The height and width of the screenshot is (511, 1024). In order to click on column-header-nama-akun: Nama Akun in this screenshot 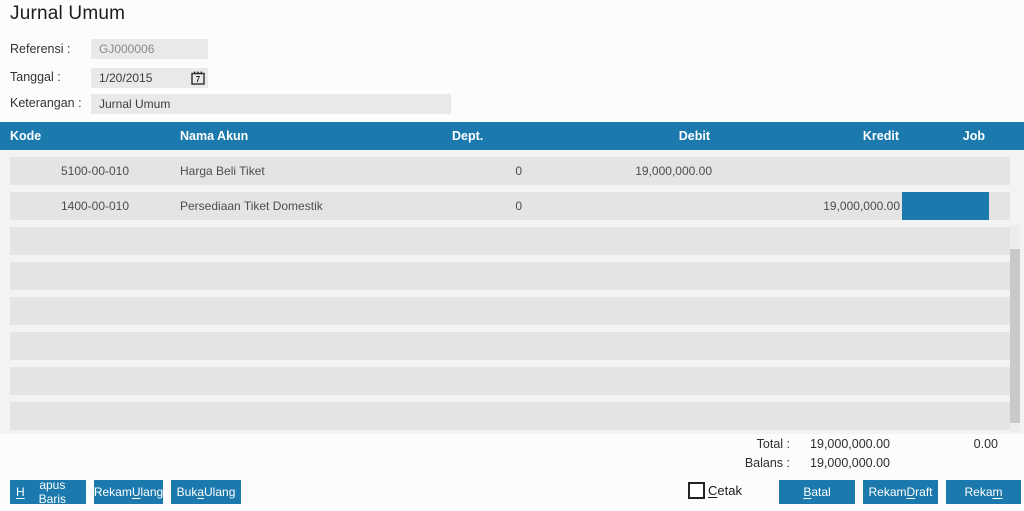, I will do `click(214, 136)`.